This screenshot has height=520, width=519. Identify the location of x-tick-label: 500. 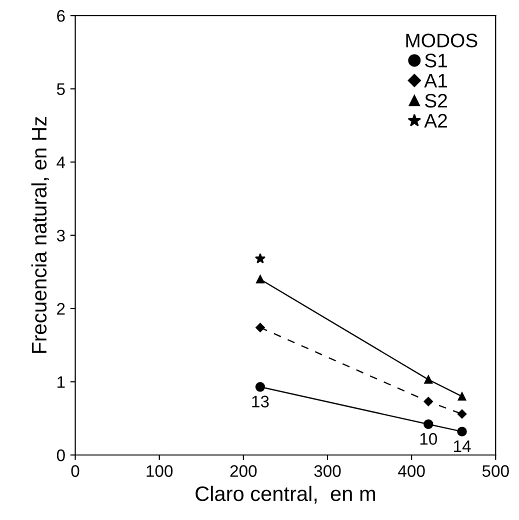
(495, 471).